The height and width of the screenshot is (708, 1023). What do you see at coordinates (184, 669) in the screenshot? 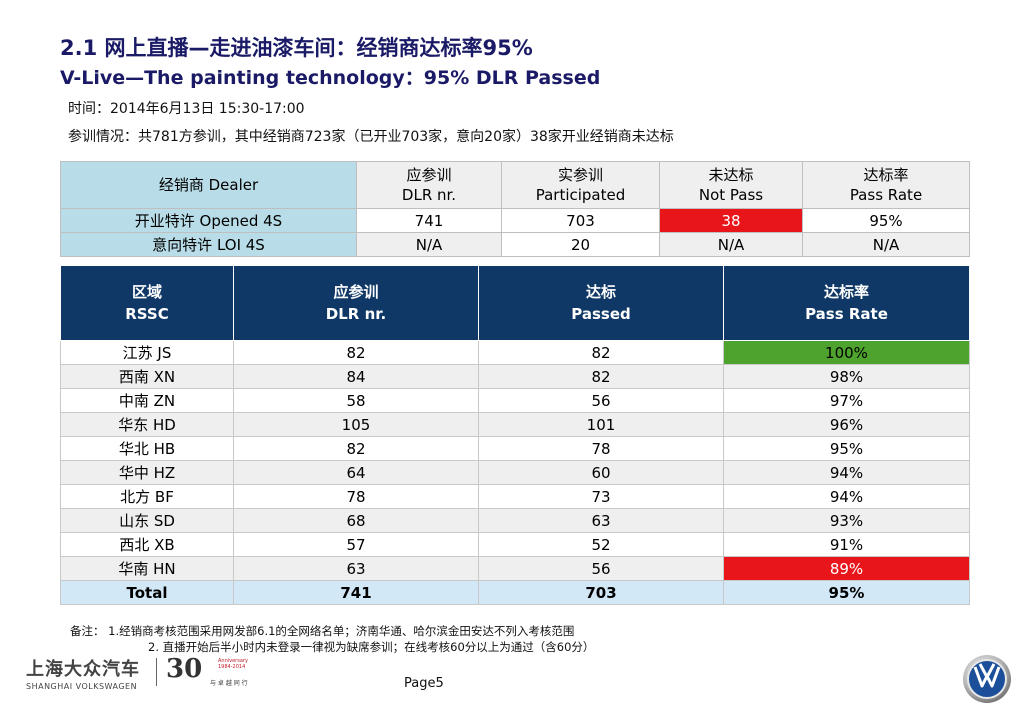
I see `anniversary-number: 30` at bounding box center [184, 669].